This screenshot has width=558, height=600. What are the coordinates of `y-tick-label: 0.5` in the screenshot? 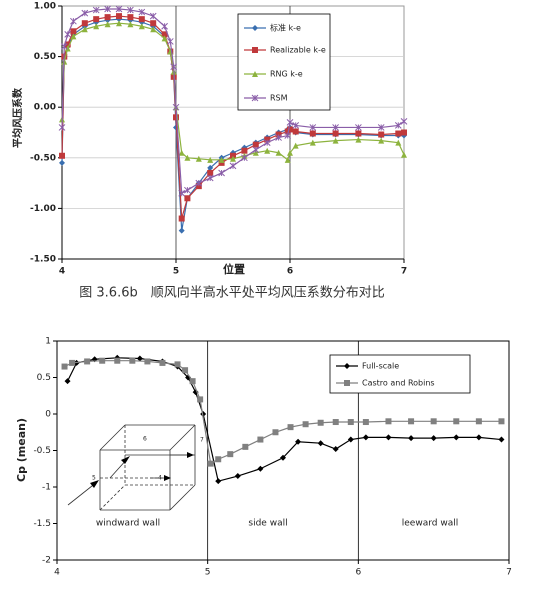 It's located at (44, 378).